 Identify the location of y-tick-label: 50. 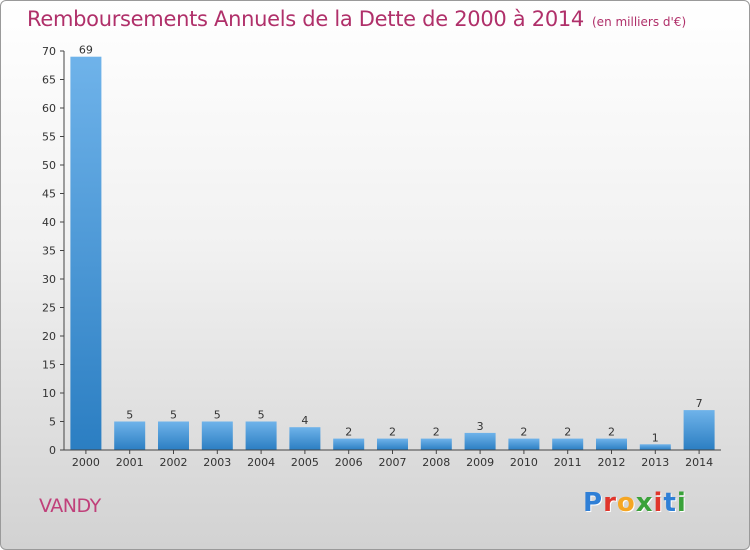
(49, 165).